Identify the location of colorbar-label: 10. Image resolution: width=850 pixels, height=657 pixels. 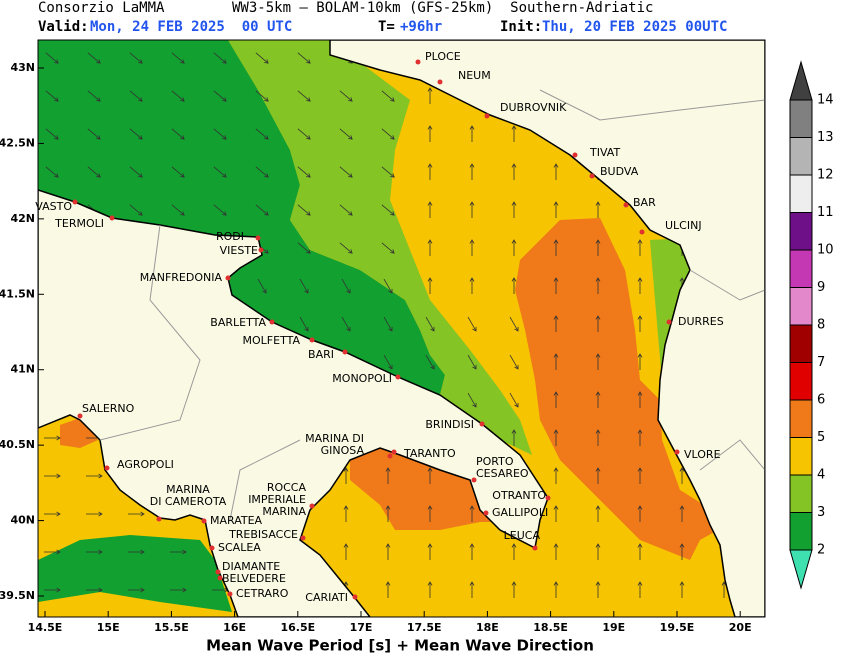
(825, 250).